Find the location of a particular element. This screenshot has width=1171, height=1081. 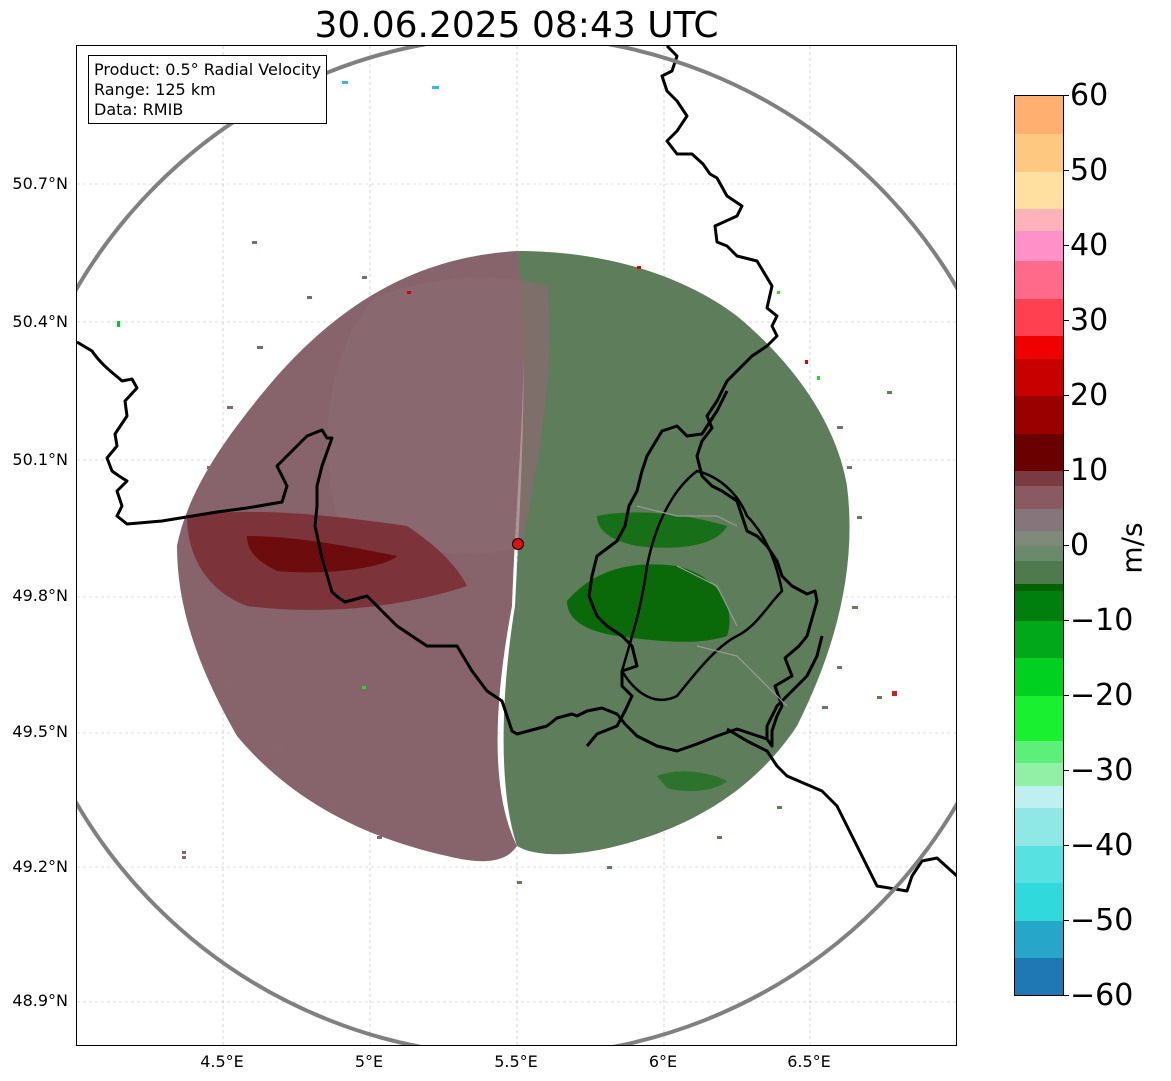

colorbar-tick-label: 10 is located at coordinates (1089, 470).